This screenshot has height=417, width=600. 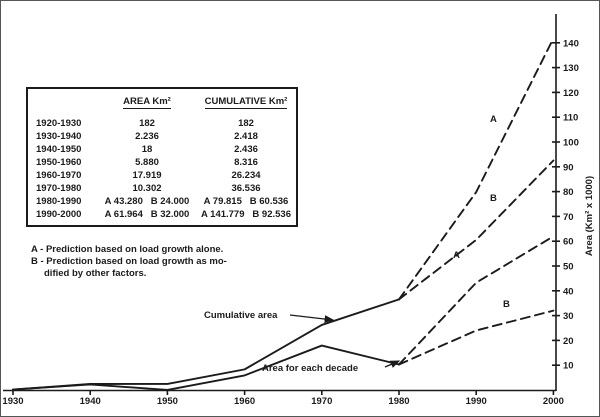 I want to click on x-tick-label: 1980, so click(x=398, y=401).